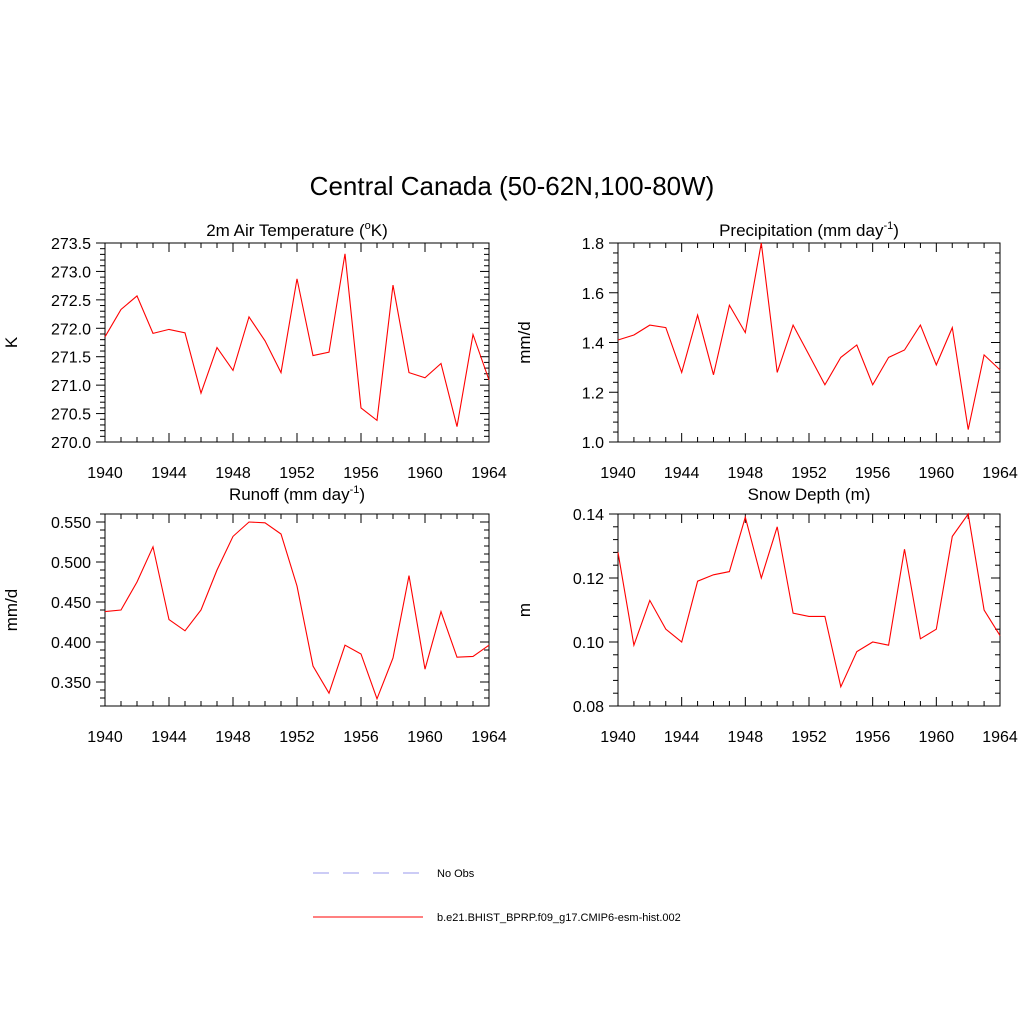 The width and height of the screenshot is (1024, 1024). What do you see at coordinates (512, 186) in the screenshot?
I see `figure-title: Central Canada (50-62N,100-80W)` at bounding box center [512, 186].